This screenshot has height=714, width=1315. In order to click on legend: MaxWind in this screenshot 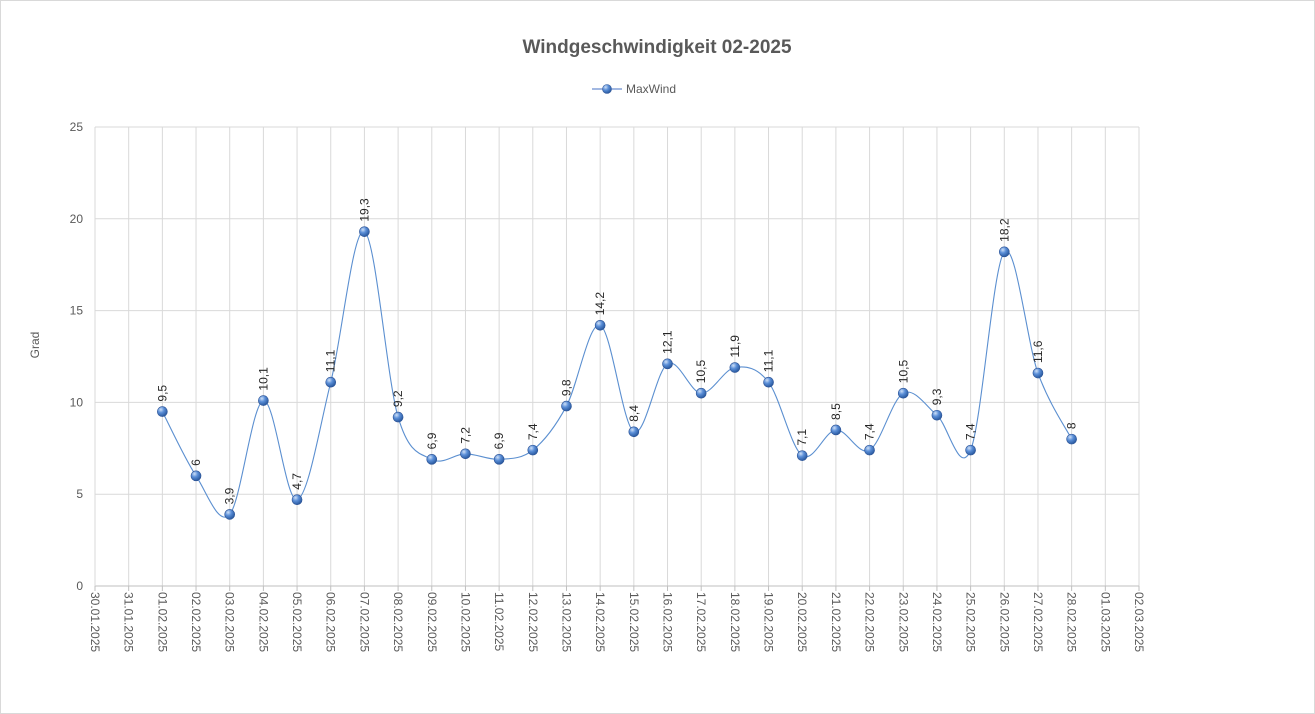, I will do `click(634, 89)`.